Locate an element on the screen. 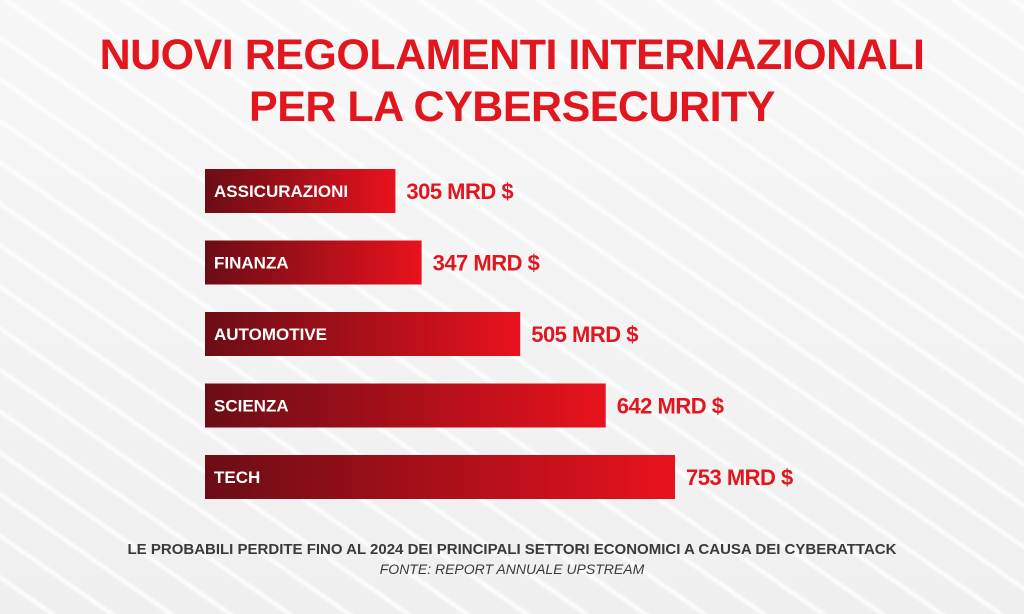  value-label-assicurazioni: 305 MRD $ is located at coordinates (459, 191).